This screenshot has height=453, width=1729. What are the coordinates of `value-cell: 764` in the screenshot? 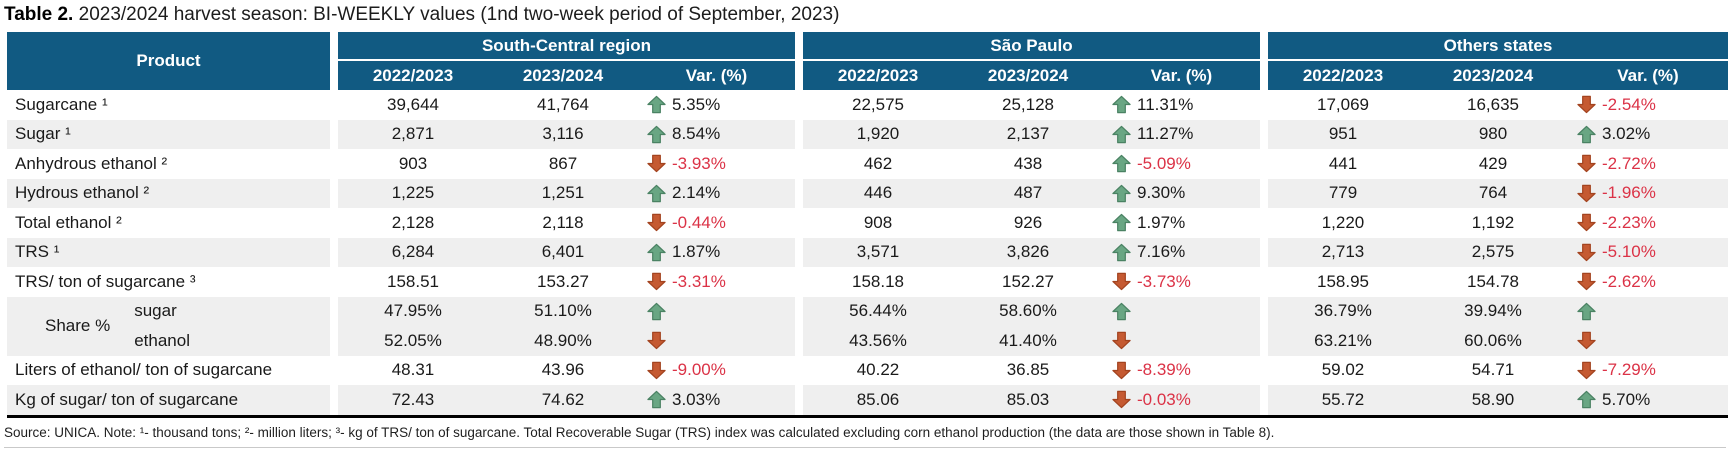 It's located at (1493, 193).